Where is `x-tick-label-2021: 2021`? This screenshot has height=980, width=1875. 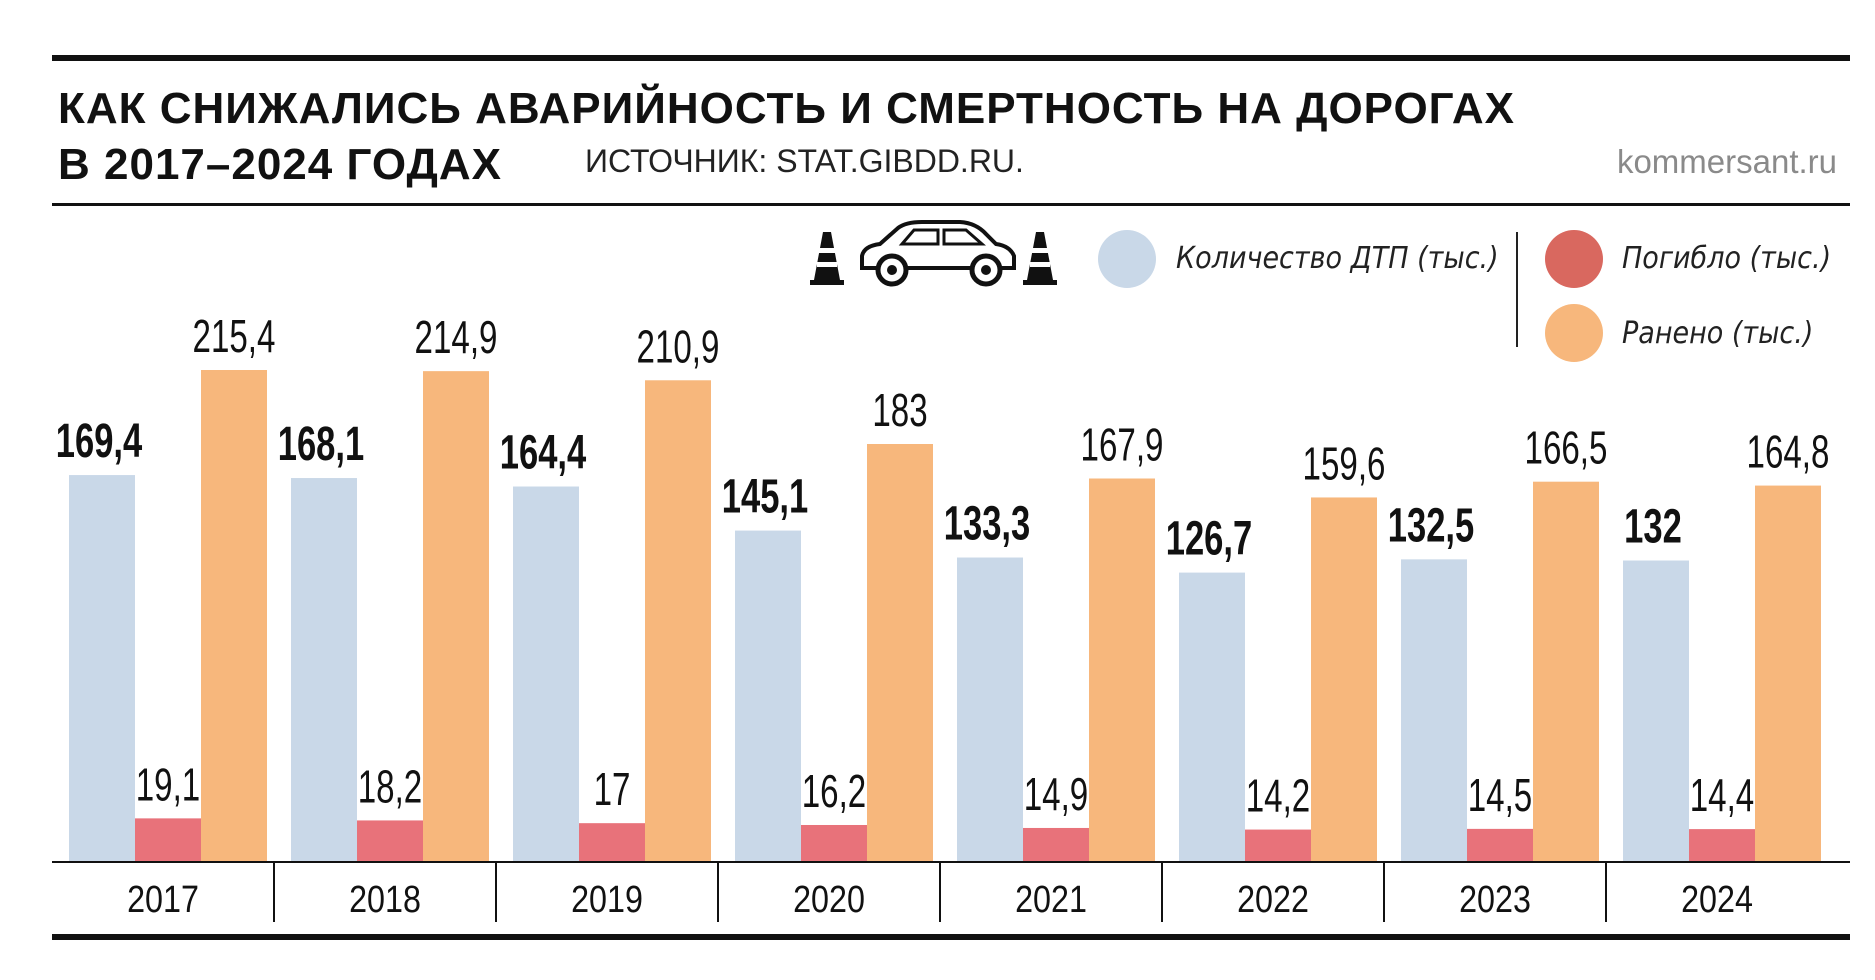
x-tick-label-2021: 2021 is located at coordinates (1051, 900).